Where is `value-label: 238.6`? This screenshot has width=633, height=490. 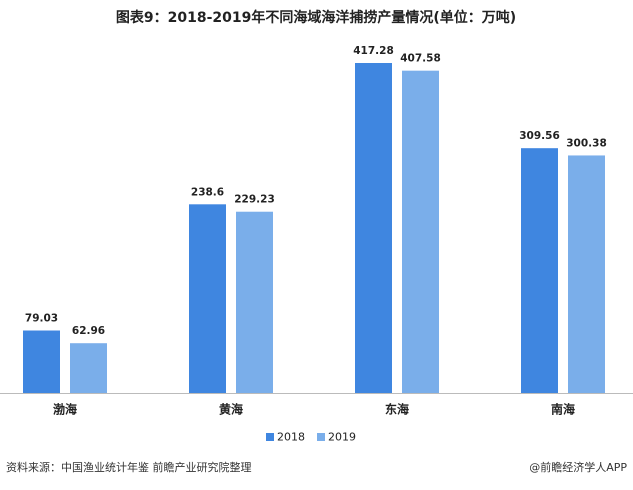
value-label: 238.6 is located at coordinates (207, 192).